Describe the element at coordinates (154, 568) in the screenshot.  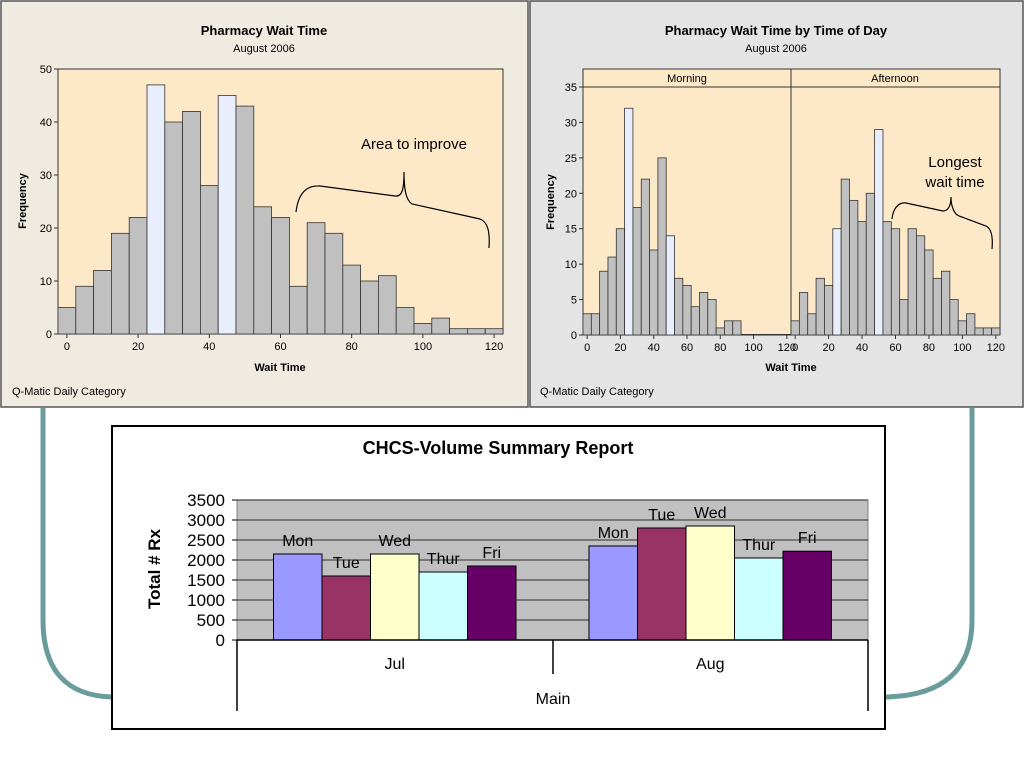
I see `chart-3-ylabel: Total # Rx` at that location.